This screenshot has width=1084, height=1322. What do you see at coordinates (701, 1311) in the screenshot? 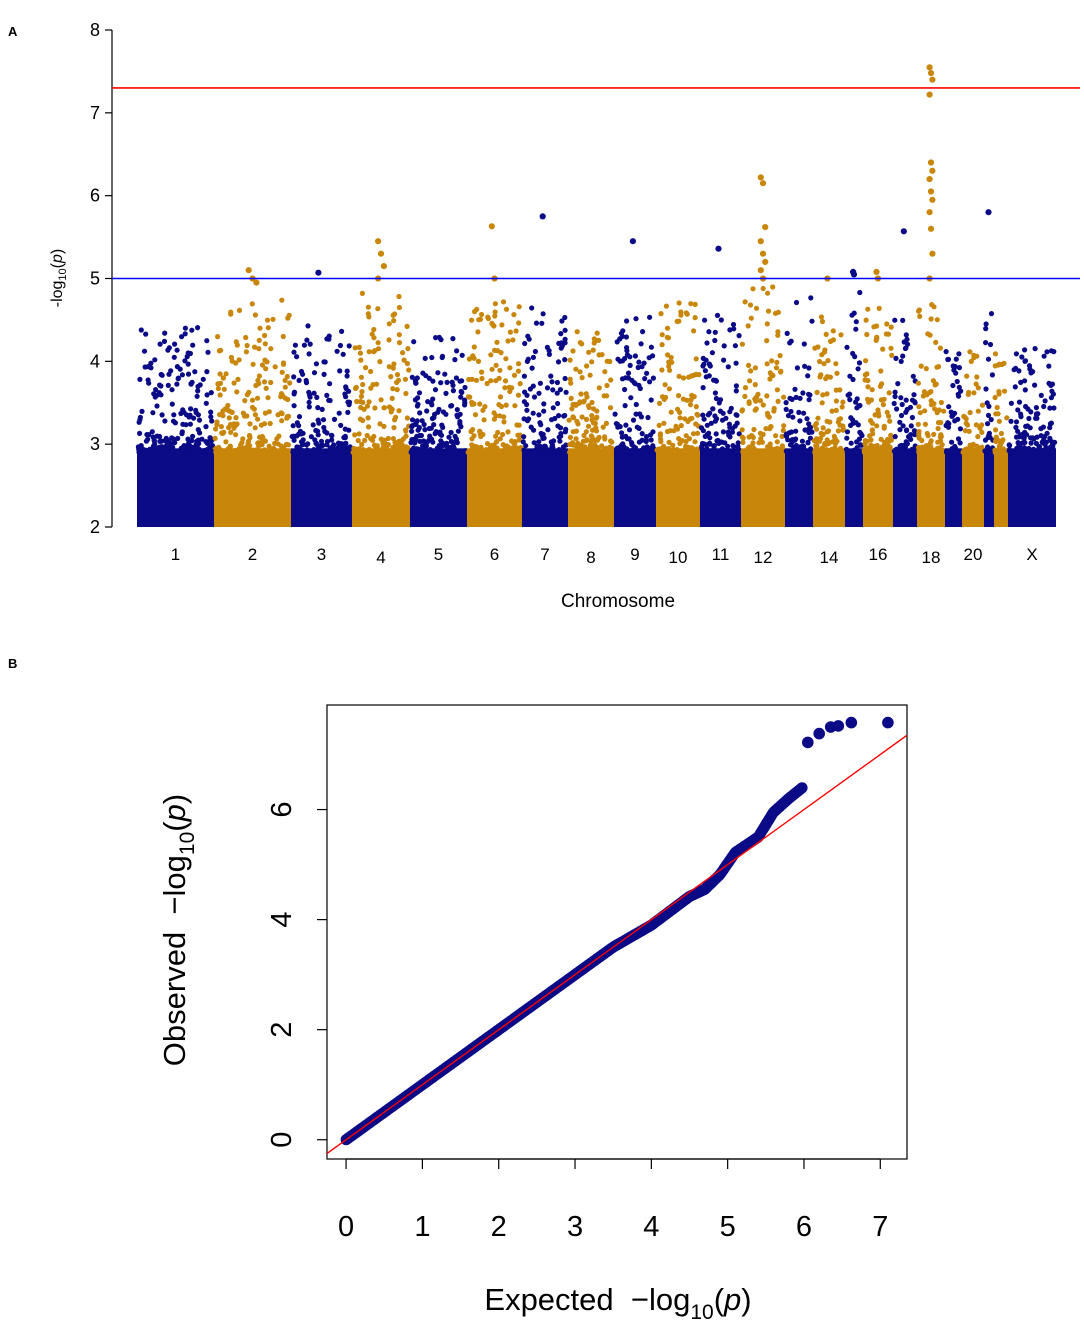
I see `qq-x-label-sub: 10` at bounding box center [701, 1311].